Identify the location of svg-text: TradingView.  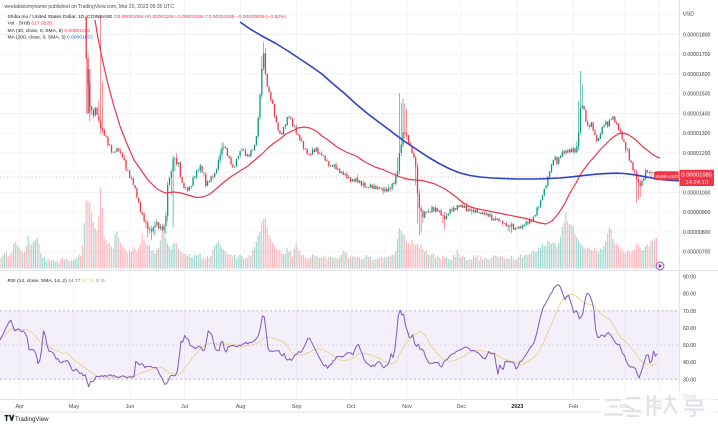
(32, 419).